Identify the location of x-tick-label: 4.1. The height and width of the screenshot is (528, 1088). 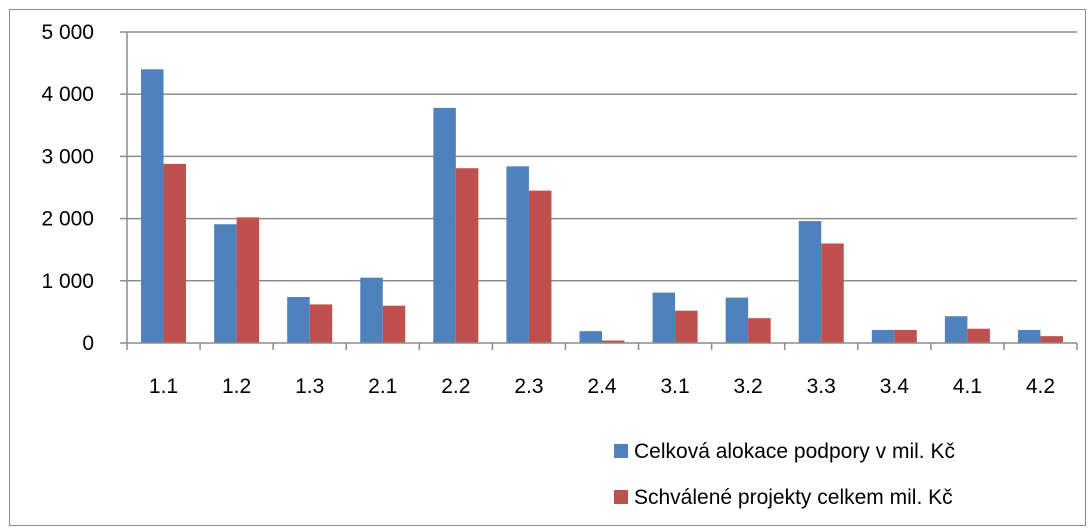
(967, 386).